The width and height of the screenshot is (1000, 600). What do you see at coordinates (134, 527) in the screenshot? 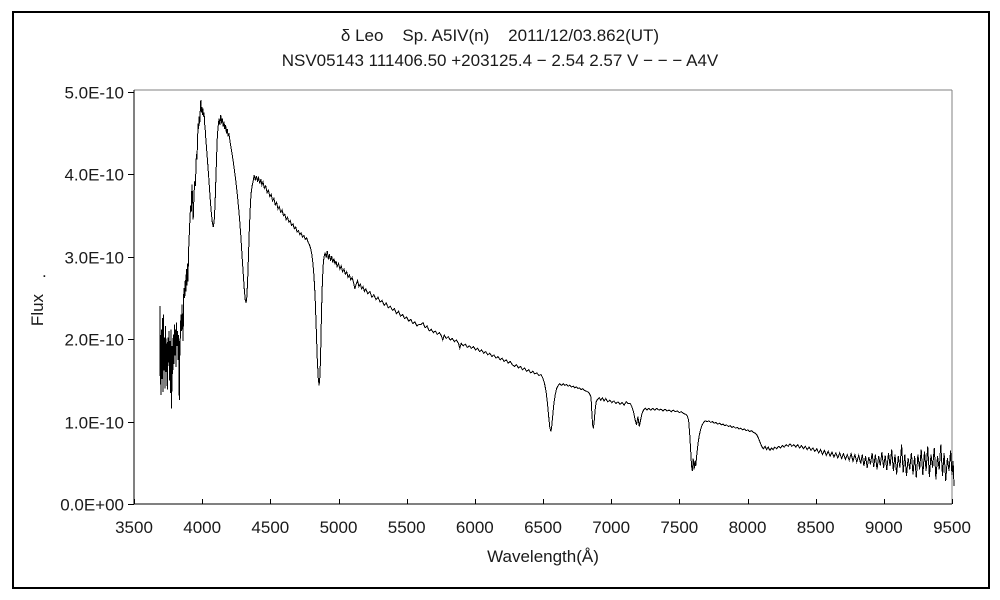
I see `x-tick-label: 3500` at bounding box center [134, 527].